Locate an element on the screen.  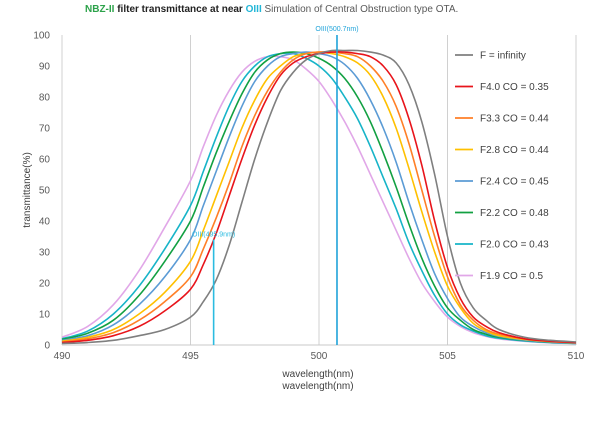
y-tick-label: 60 is located at coordinates (45, 160).